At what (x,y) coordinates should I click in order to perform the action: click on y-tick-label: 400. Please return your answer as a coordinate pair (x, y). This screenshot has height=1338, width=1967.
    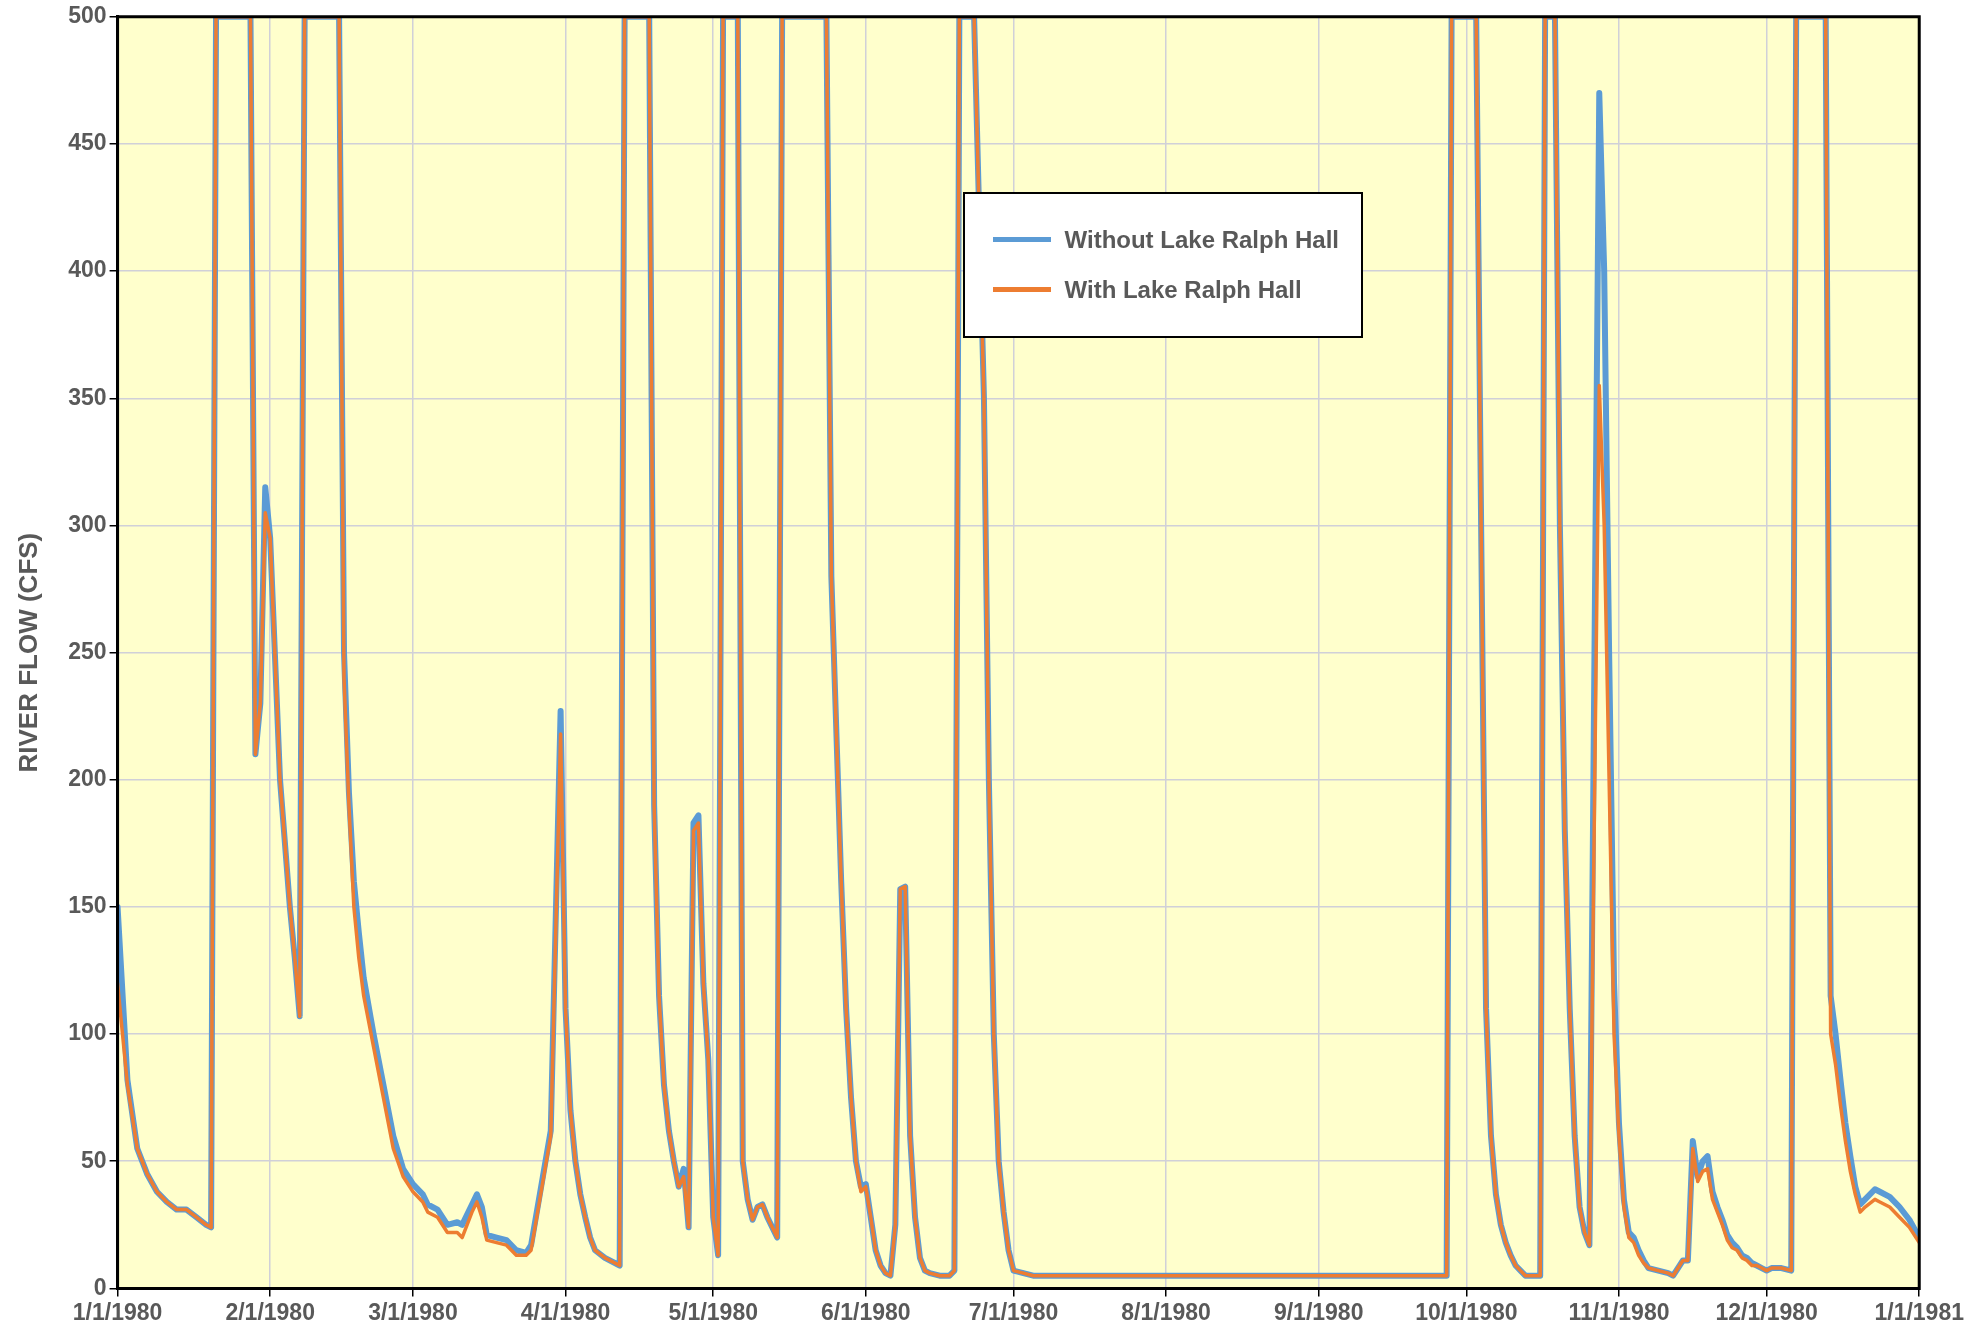
    Looking at the image, I should click on (87, 269).